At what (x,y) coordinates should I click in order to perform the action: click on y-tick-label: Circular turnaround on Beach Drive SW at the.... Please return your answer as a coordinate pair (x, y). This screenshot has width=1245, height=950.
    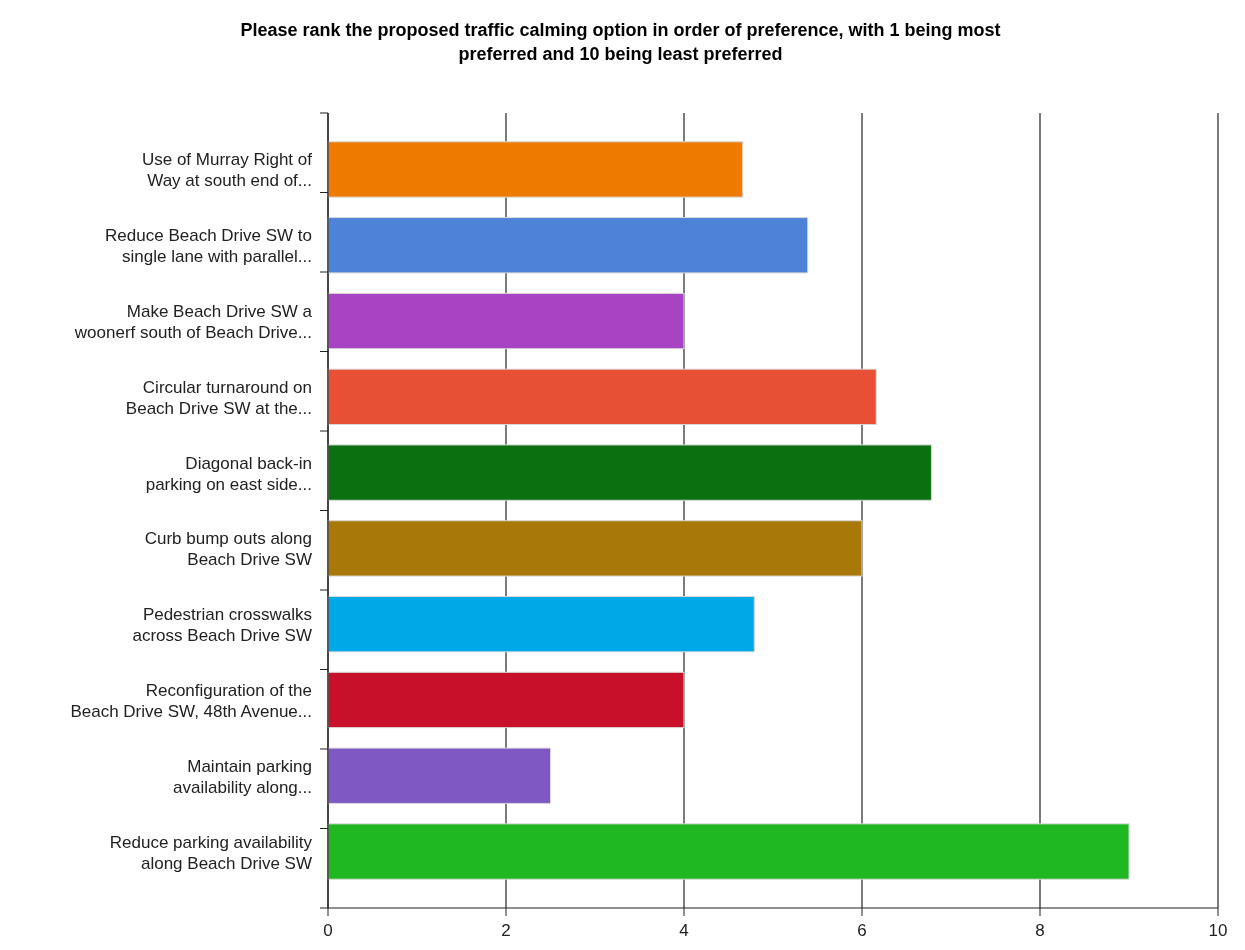
    Looking at the image, I should click on (218, 397).